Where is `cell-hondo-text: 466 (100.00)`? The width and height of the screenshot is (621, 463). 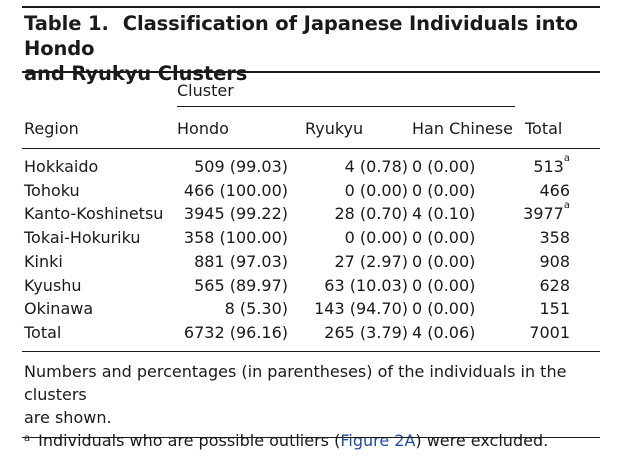 cell-hondo-text: 466 (100.00) is located at coordinates (235, 190).